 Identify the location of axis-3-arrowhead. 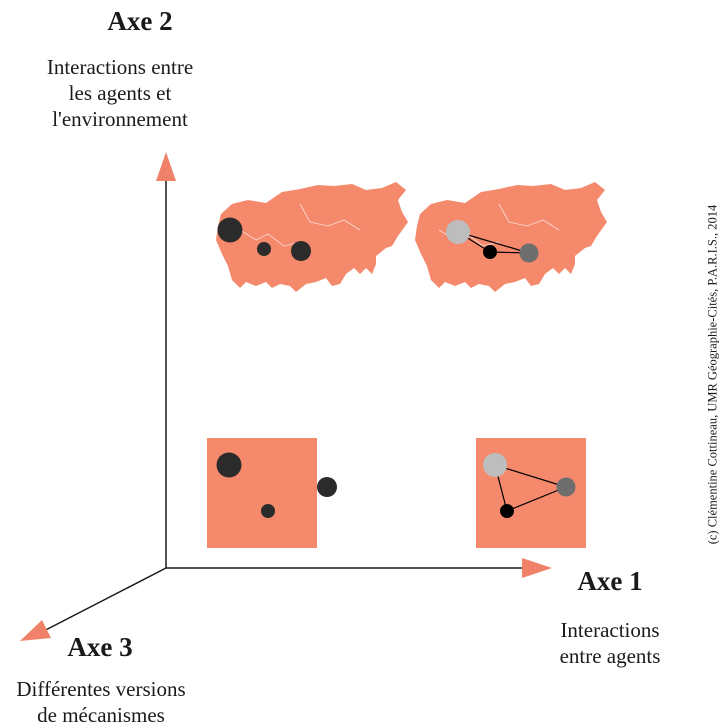
(35, 630).